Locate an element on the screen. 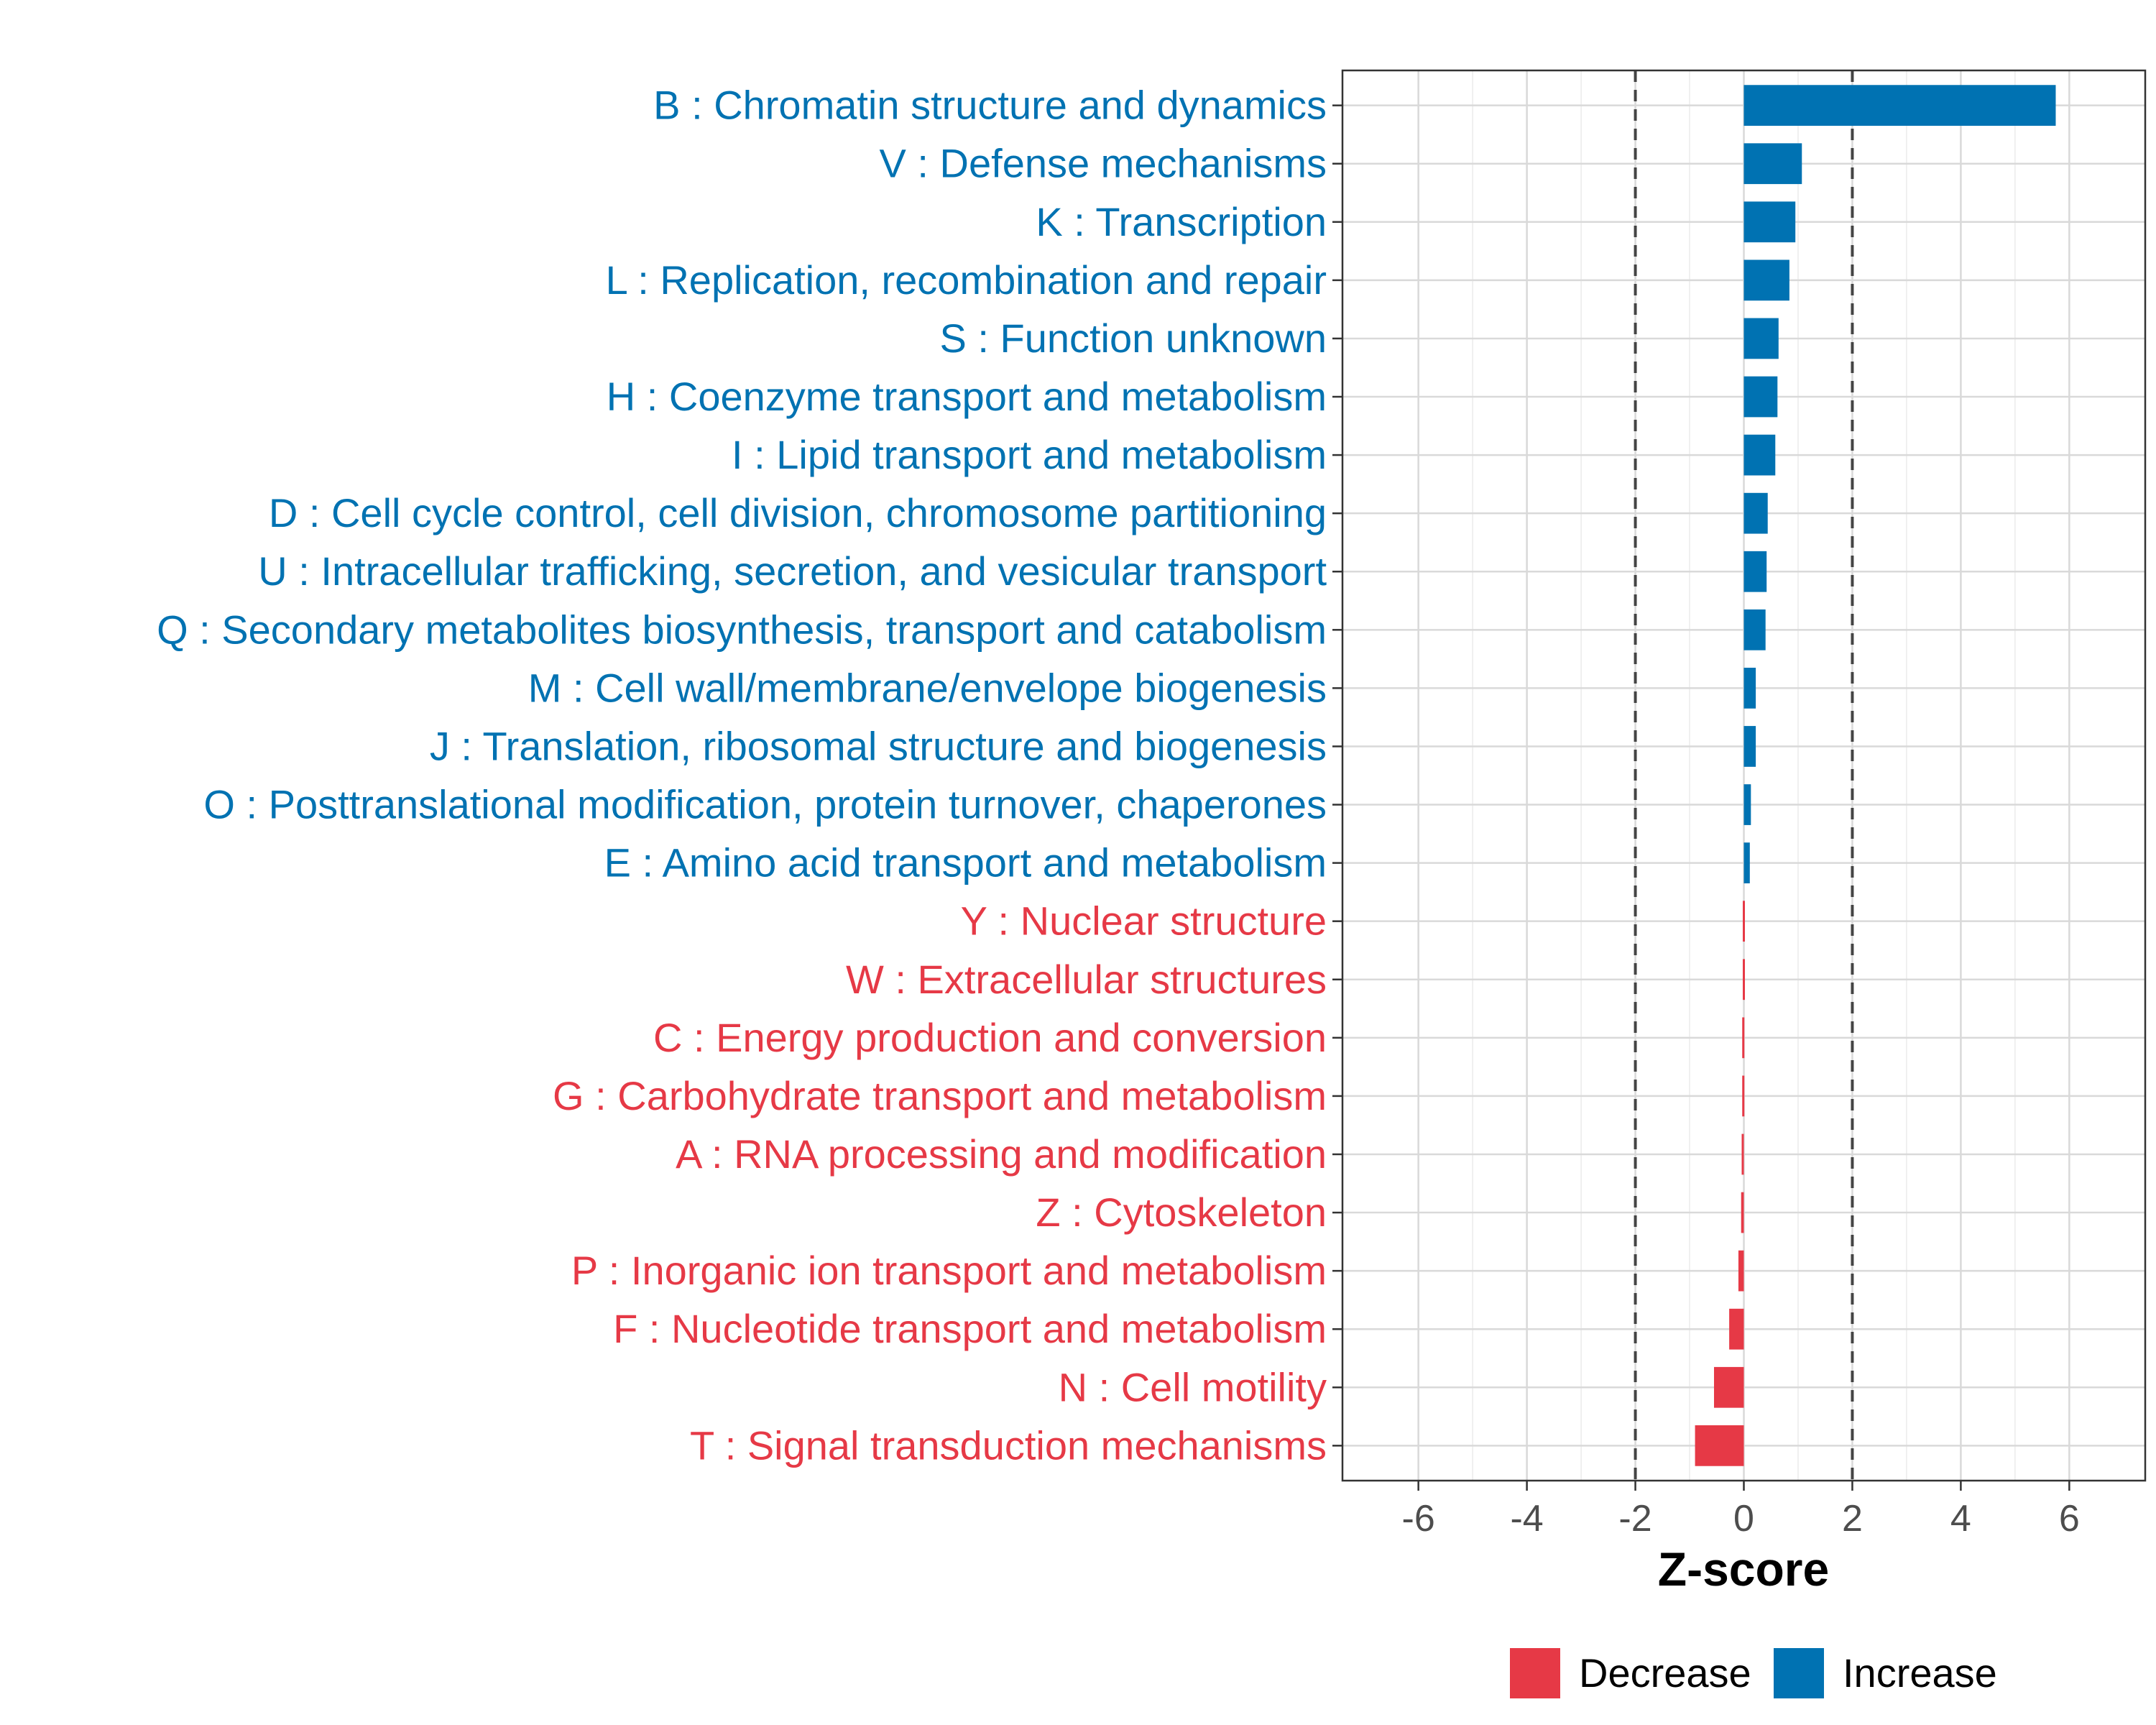  legend-label: Increase is located at coordinates (1920, 1673).